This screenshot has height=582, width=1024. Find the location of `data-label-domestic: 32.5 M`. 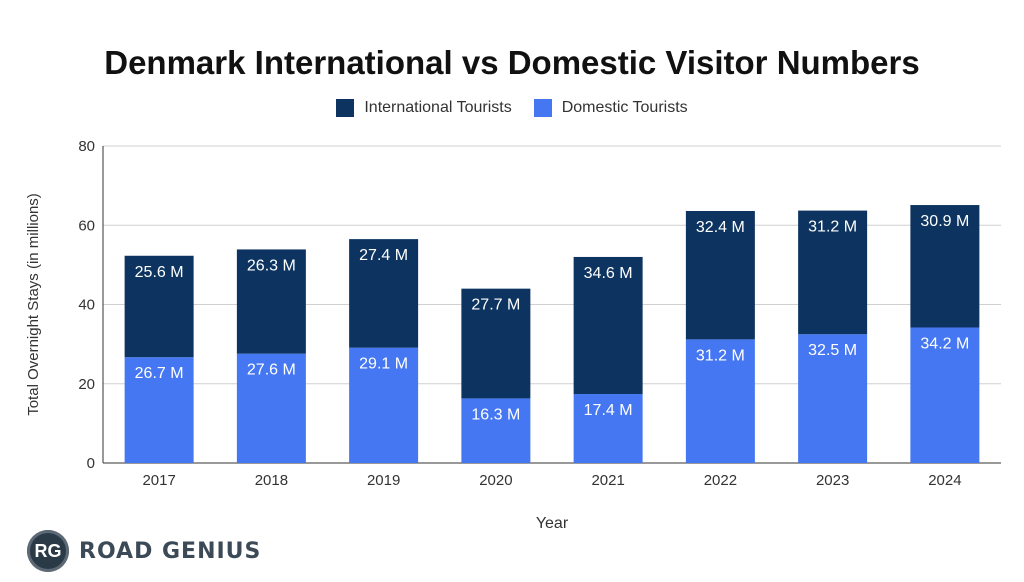

data-label-domestic: 32.5 M is located at coordinates (832, 350).